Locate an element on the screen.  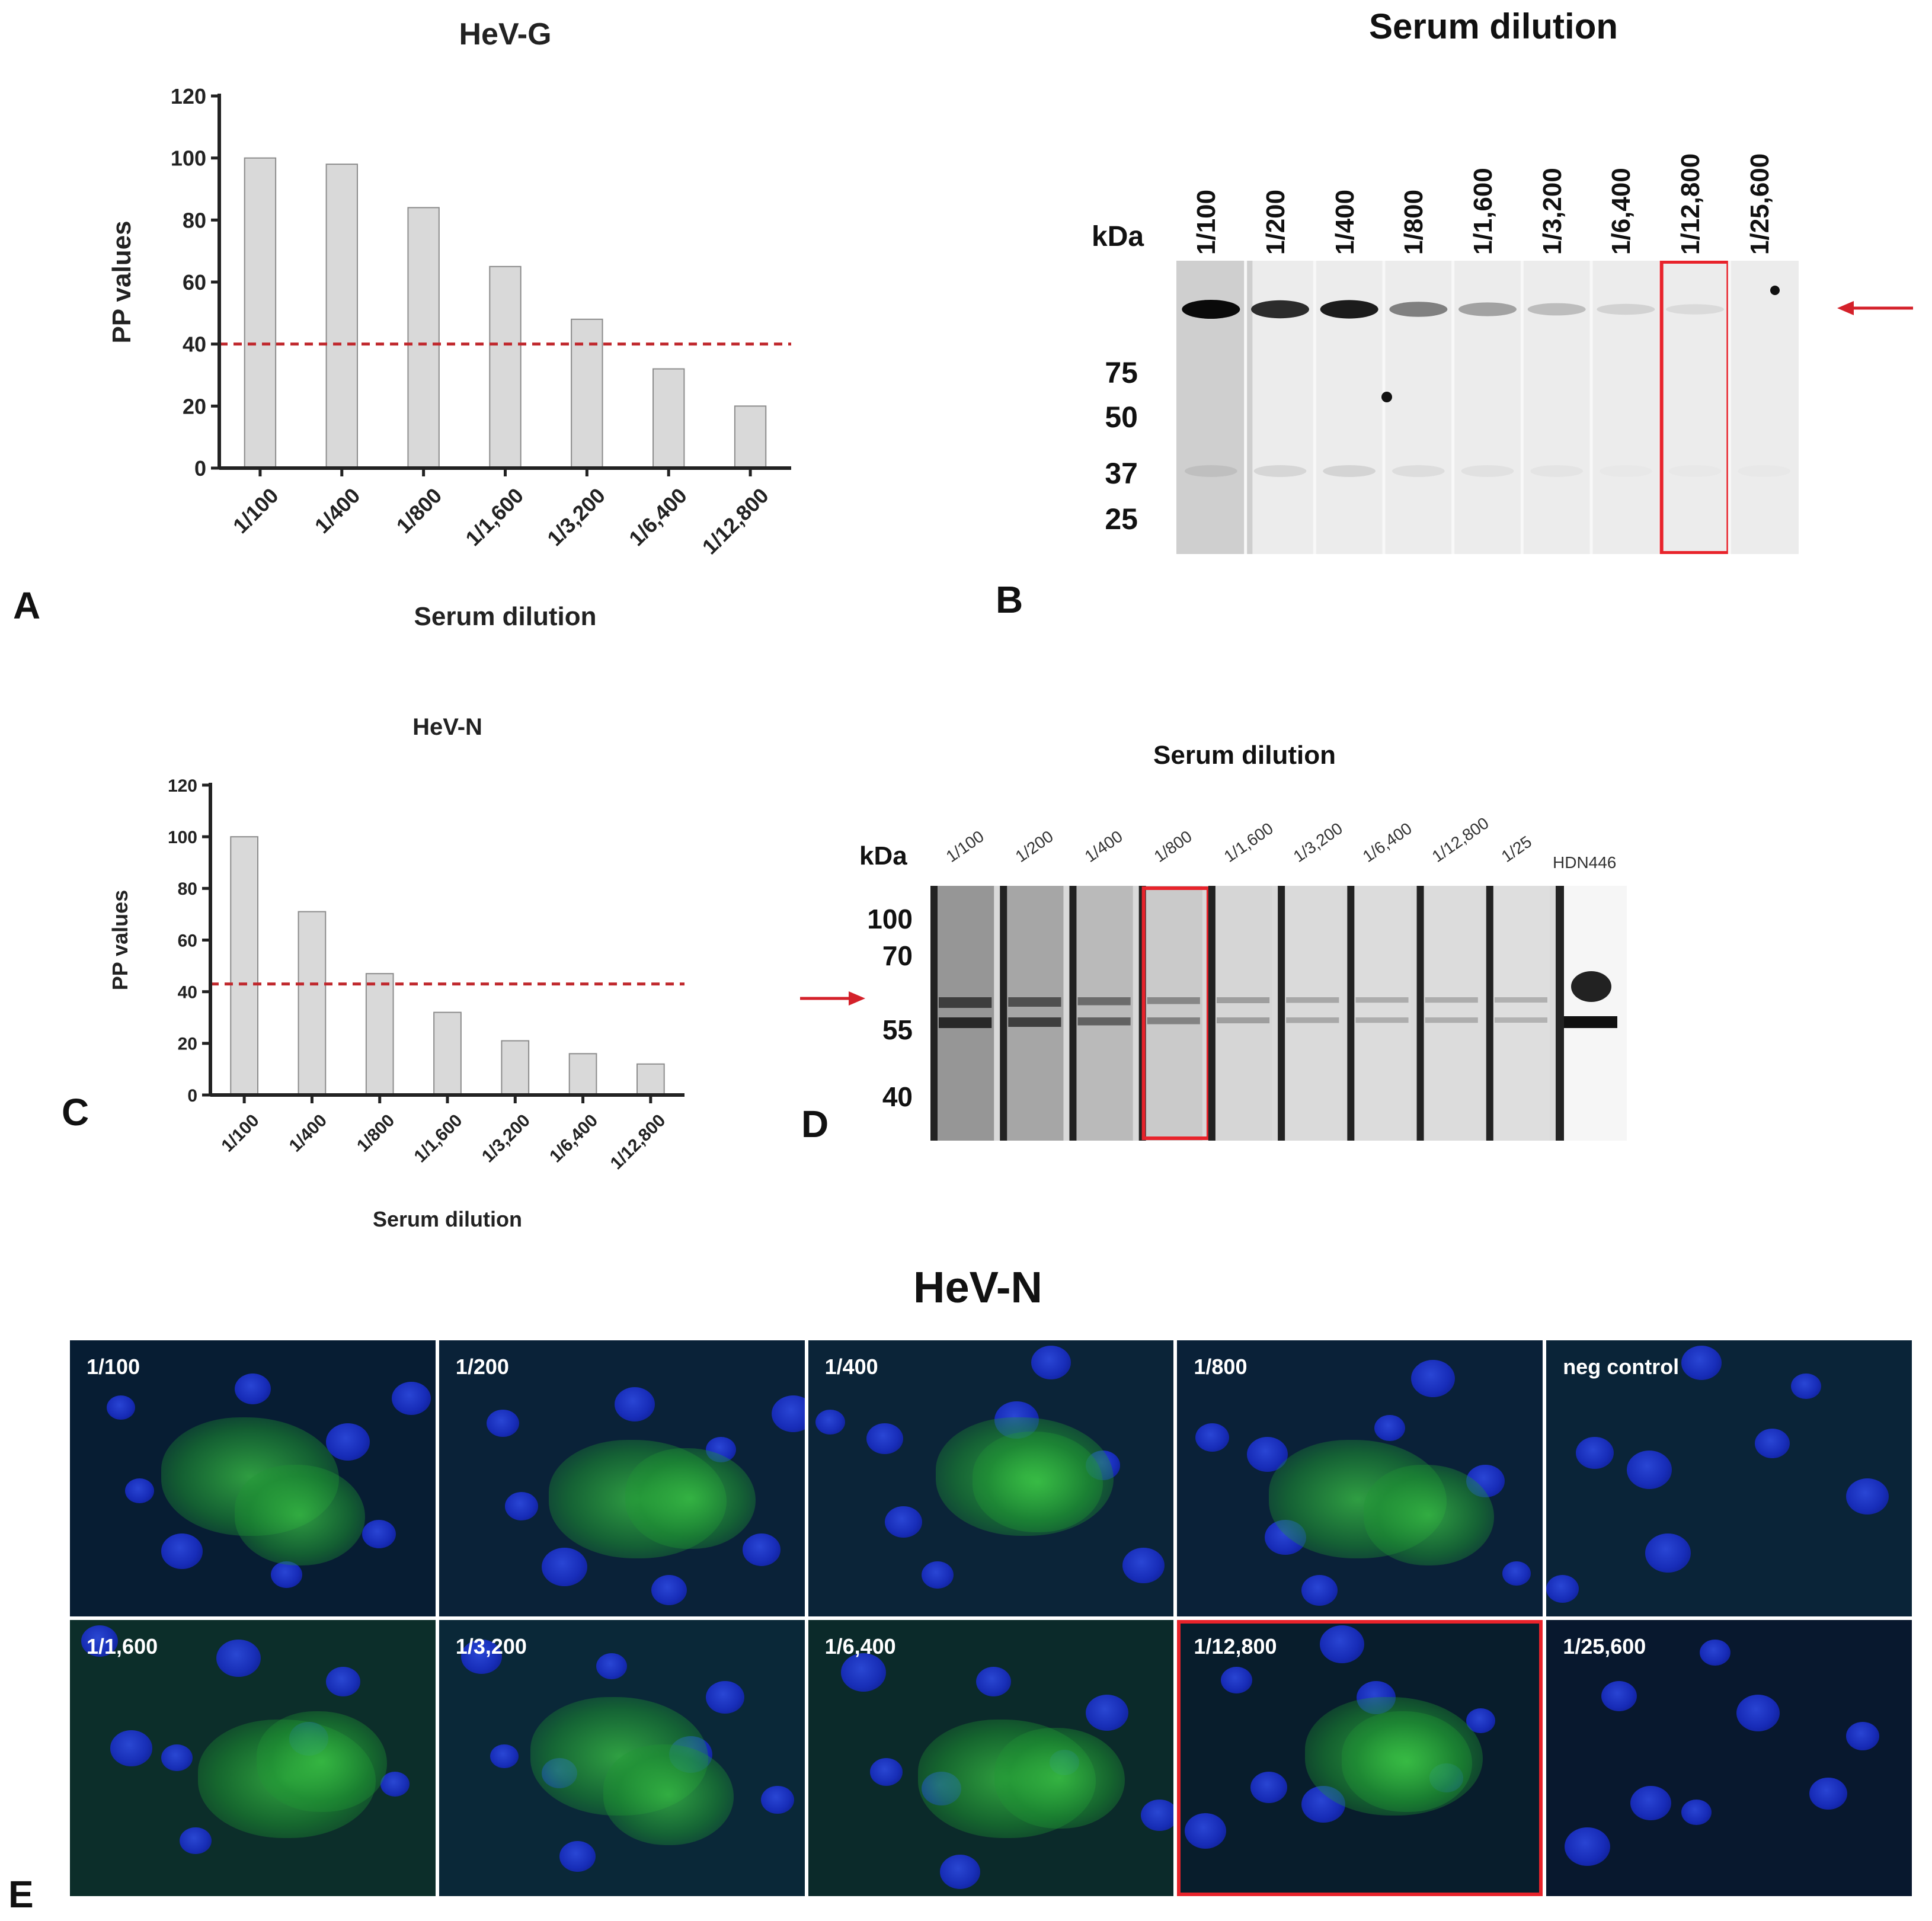
blot-b-marker: 50 is located at coordinates (1122, 417).